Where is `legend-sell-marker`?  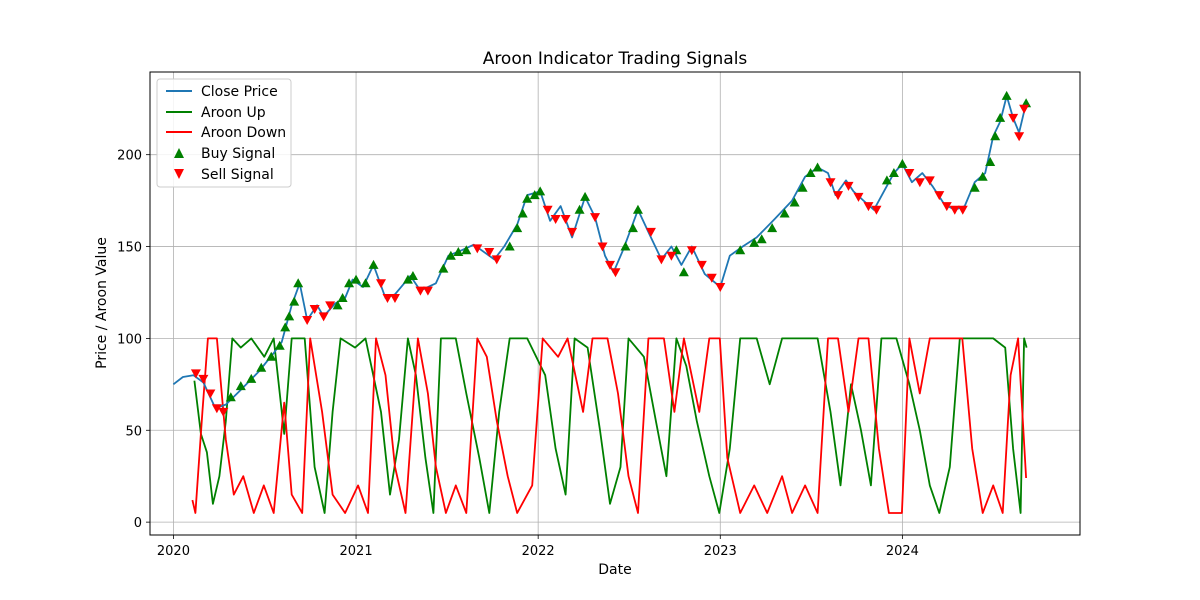 legend-sell-marker is located at coordinates (179, 174).